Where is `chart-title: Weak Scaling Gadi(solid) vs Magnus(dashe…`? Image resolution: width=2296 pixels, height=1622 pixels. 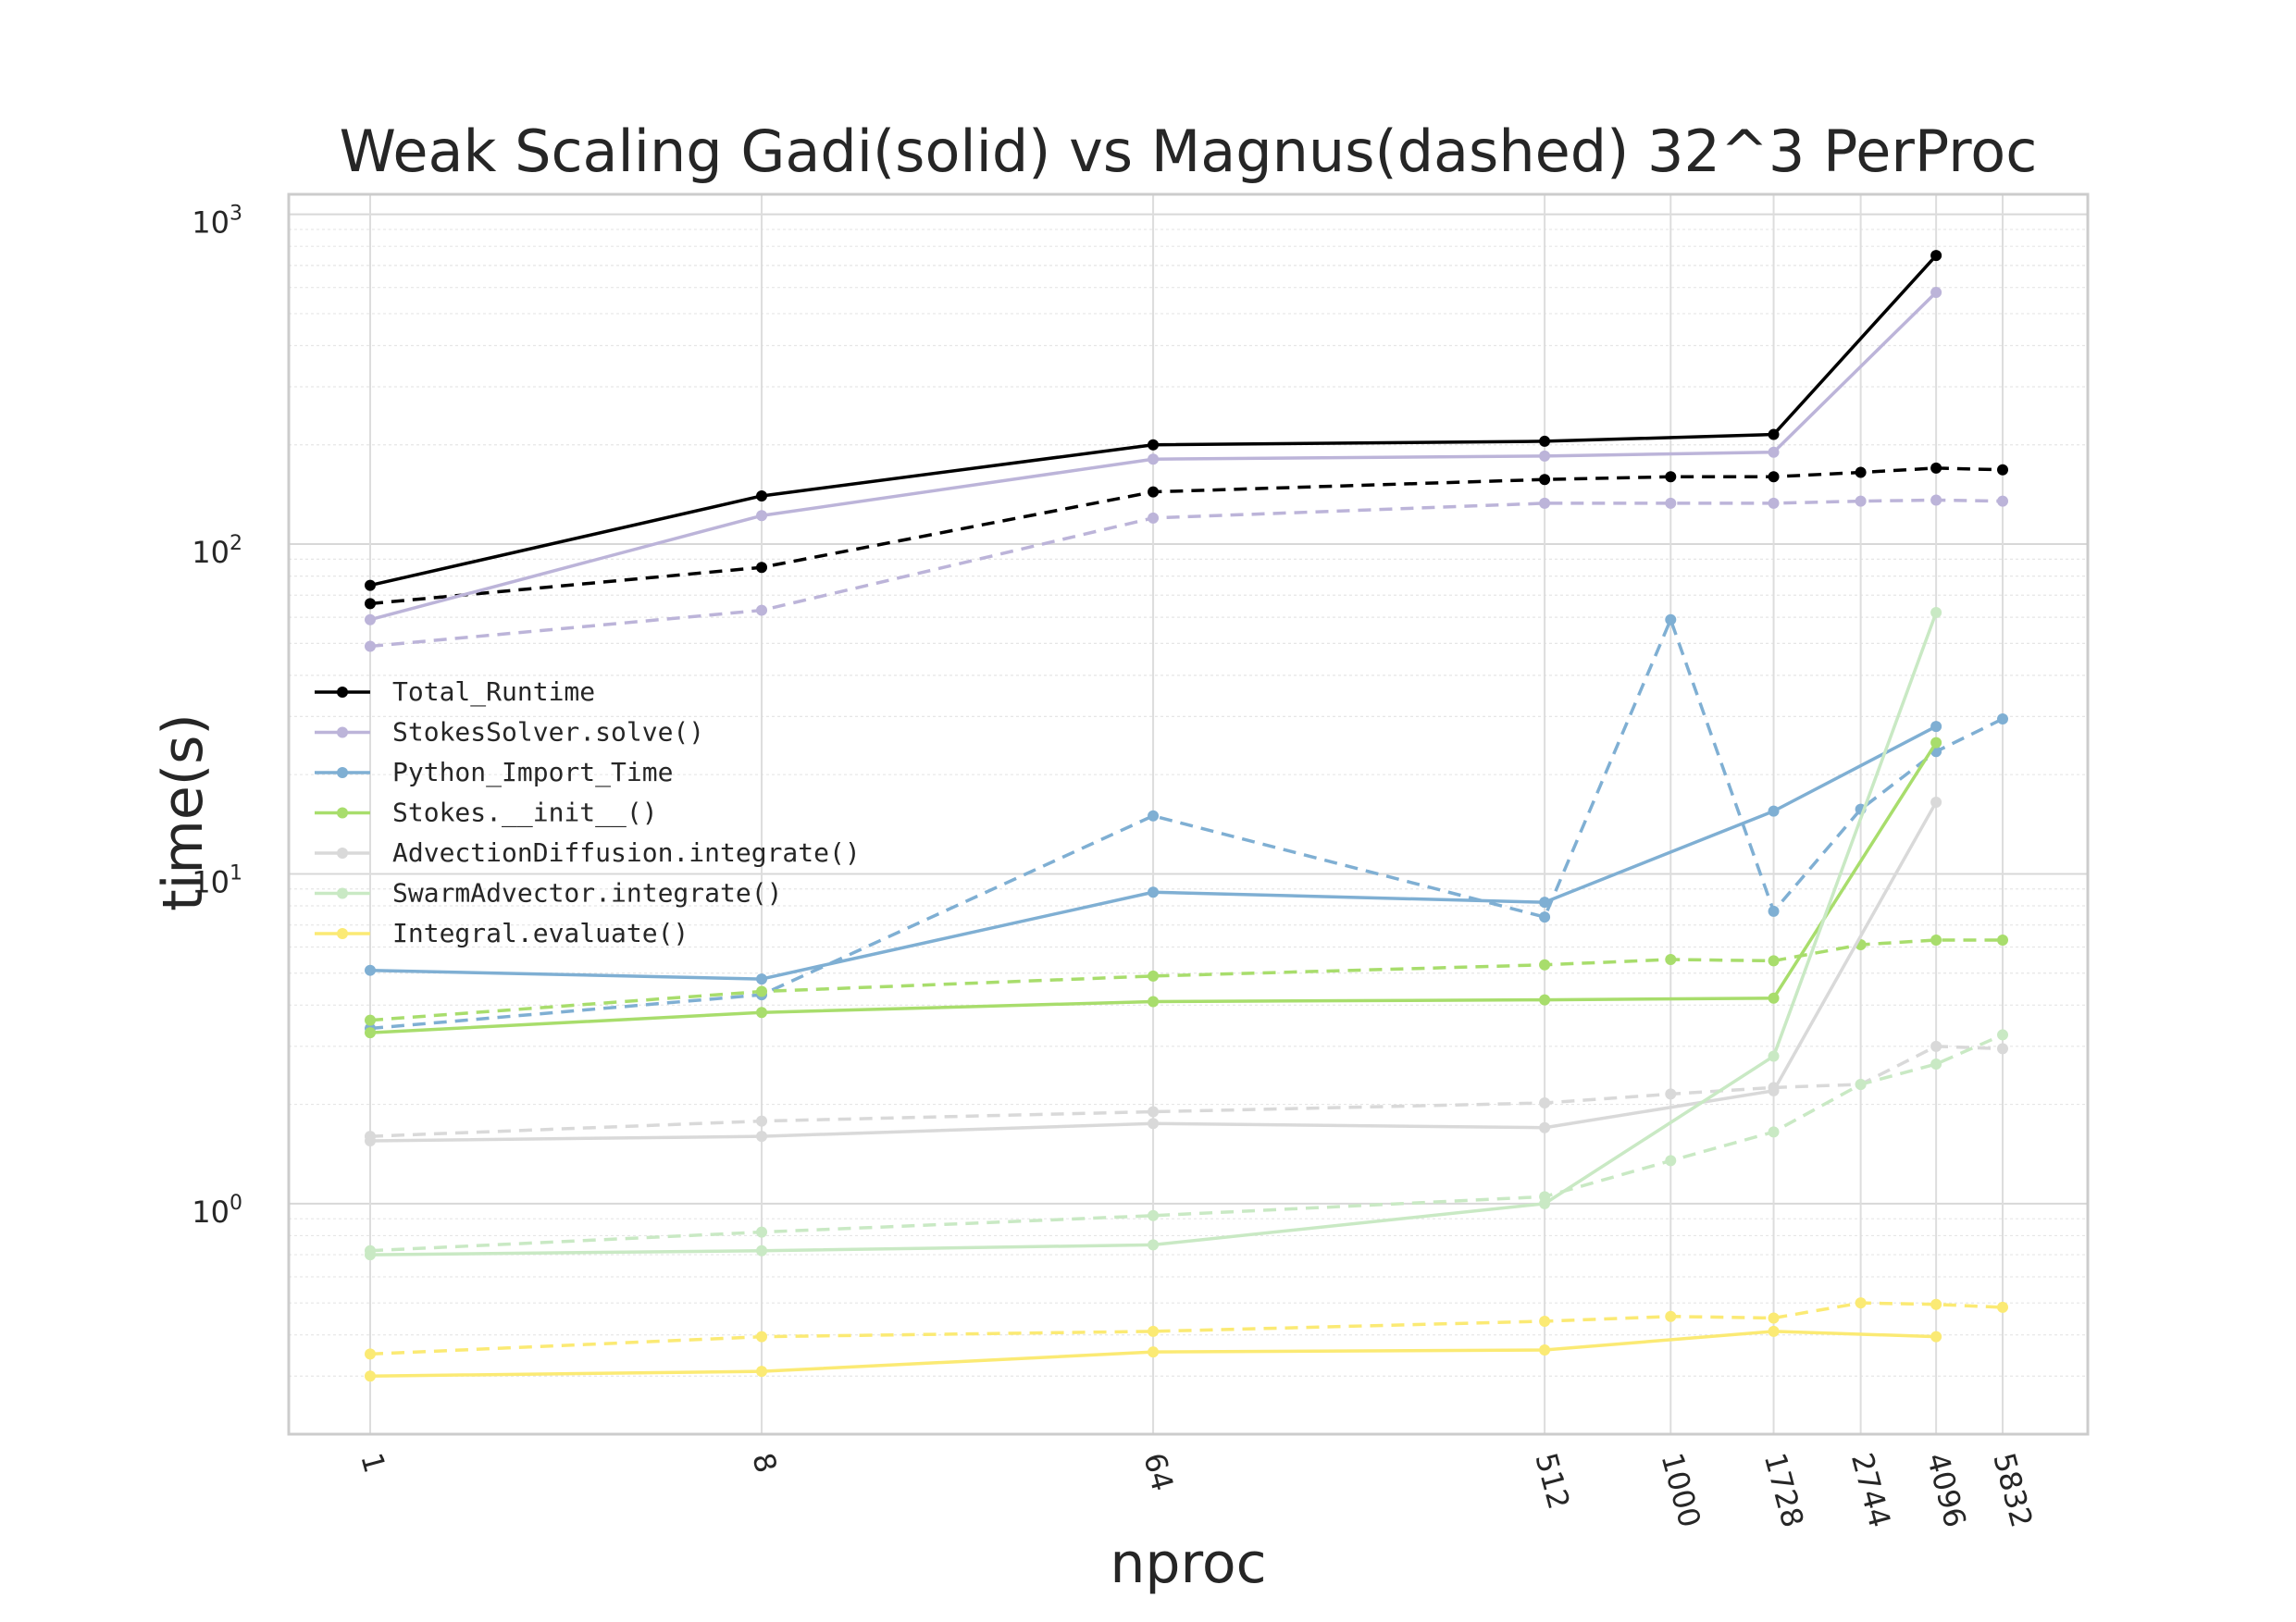 chart-title: Weak Scaling Gadi(solid) vs Magnus(dashe… is located at coordinates (1189, 151).